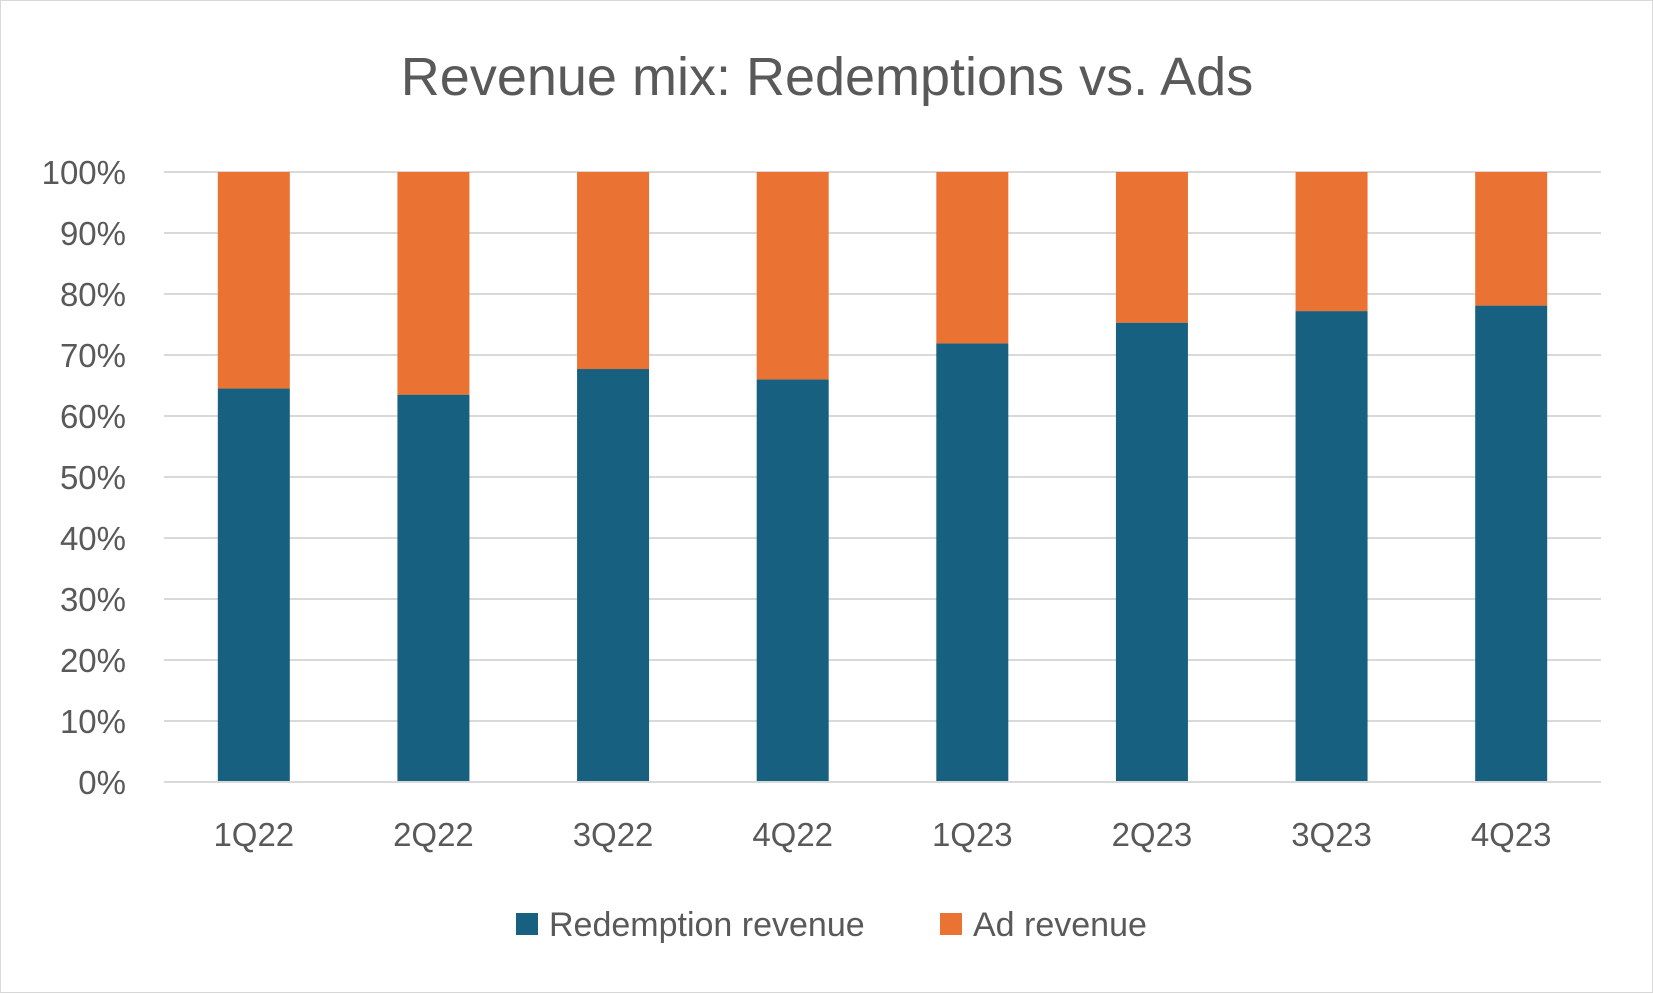 The image size is (1653, 994). I want to click on redemption-legend-label: Redemption revenue, so click(707, 925).